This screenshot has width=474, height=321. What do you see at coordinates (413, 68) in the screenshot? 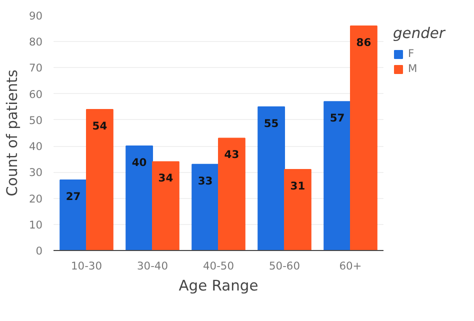
I see `legend-label: M` at bounding box center [413, 68].